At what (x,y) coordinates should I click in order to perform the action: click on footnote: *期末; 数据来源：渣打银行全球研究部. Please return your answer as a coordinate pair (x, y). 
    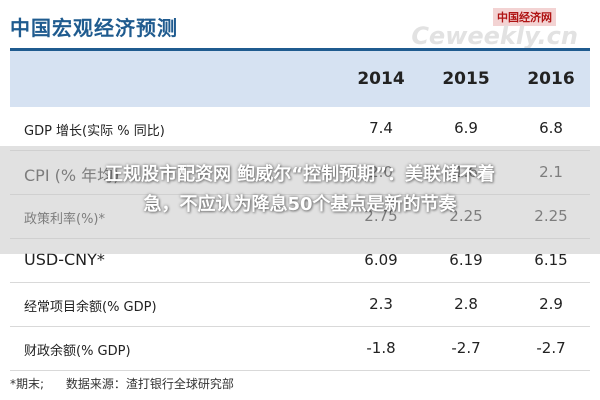
    Looking at the image, I should click on (131, 383).